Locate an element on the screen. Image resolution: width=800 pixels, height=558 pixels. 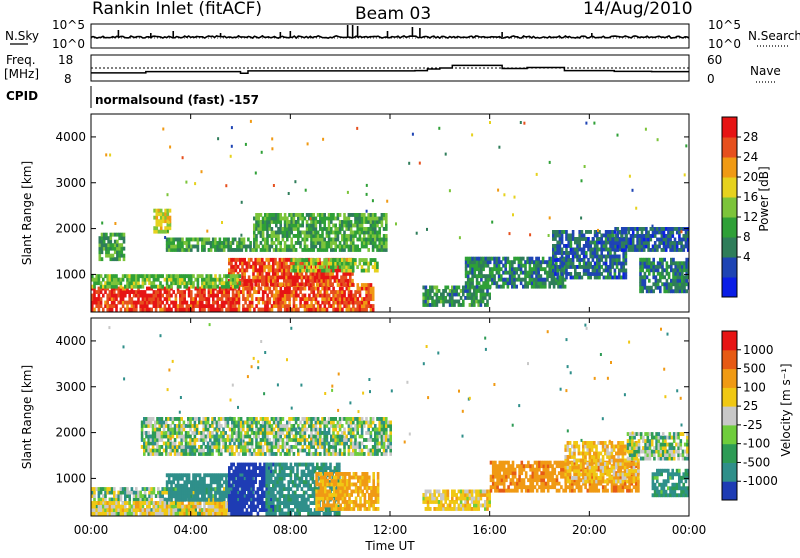
freq-panel: Freq. [MHz] 18 8 60 0 Nave is located at coordinates (392, 69).